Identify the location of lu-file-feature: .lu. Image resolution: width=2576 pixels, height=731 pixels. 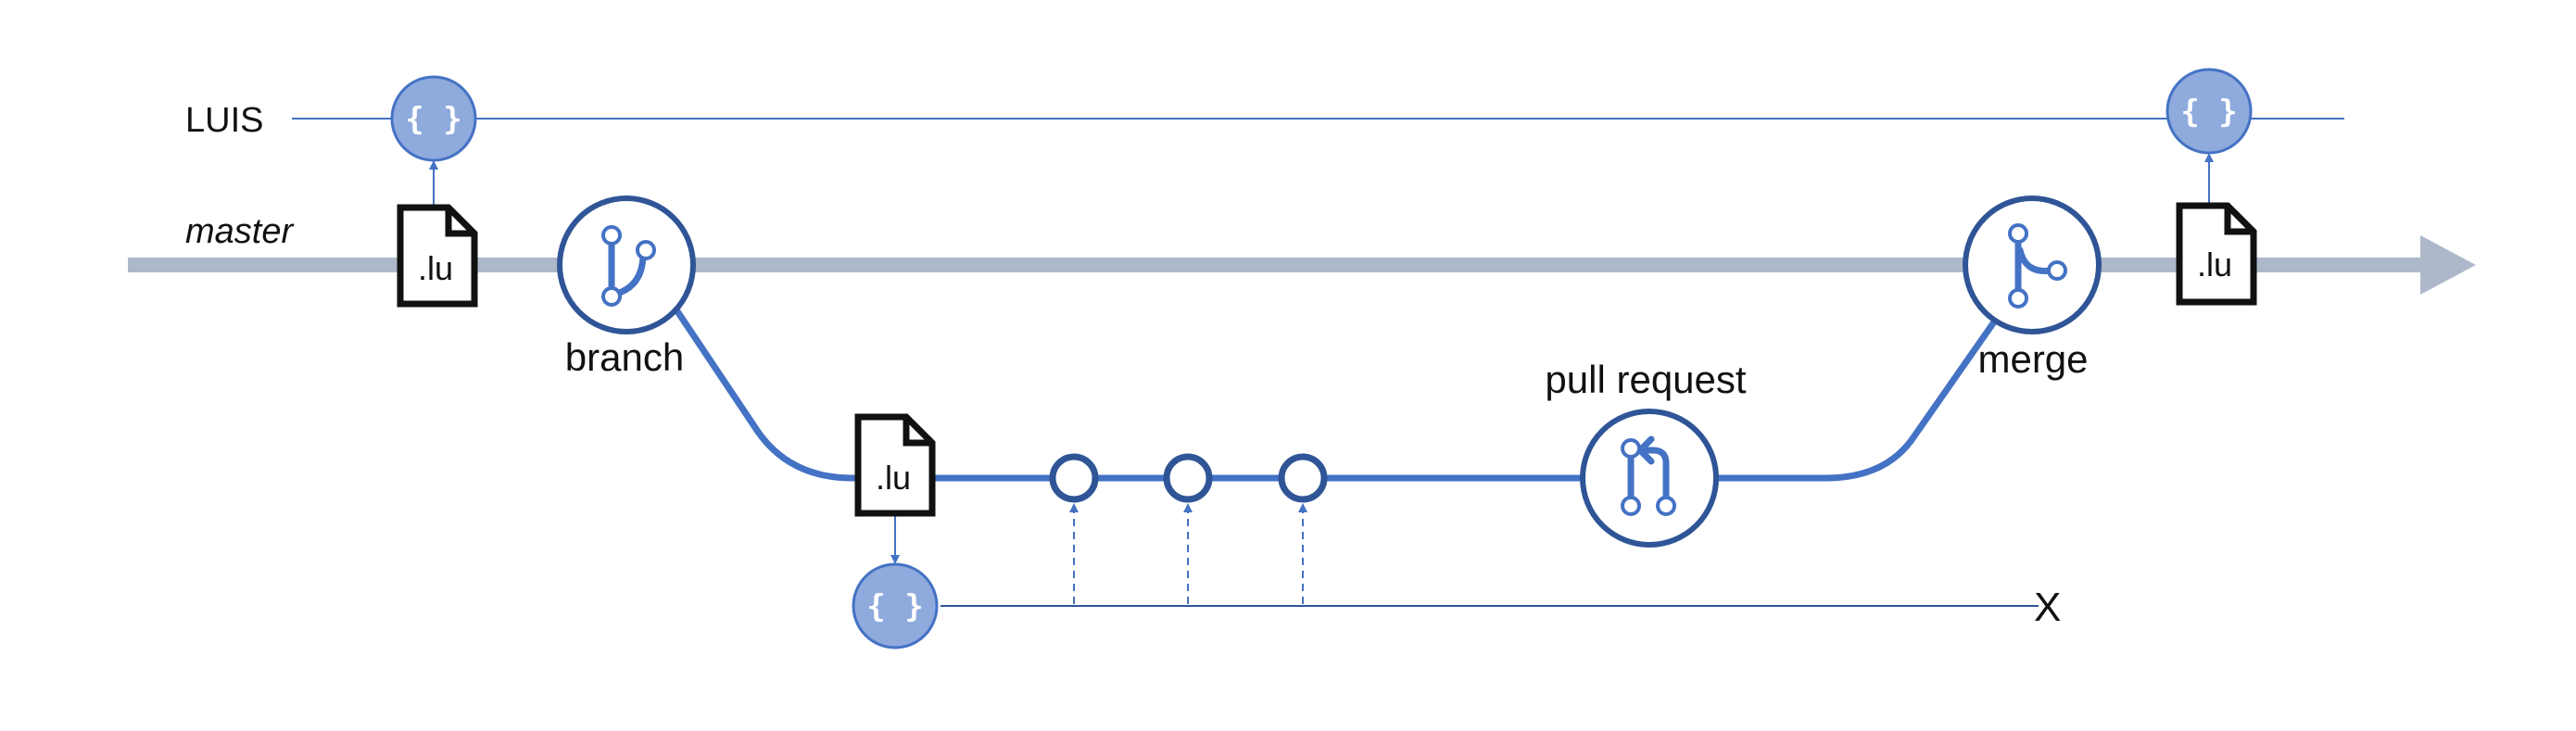
(895, 465).